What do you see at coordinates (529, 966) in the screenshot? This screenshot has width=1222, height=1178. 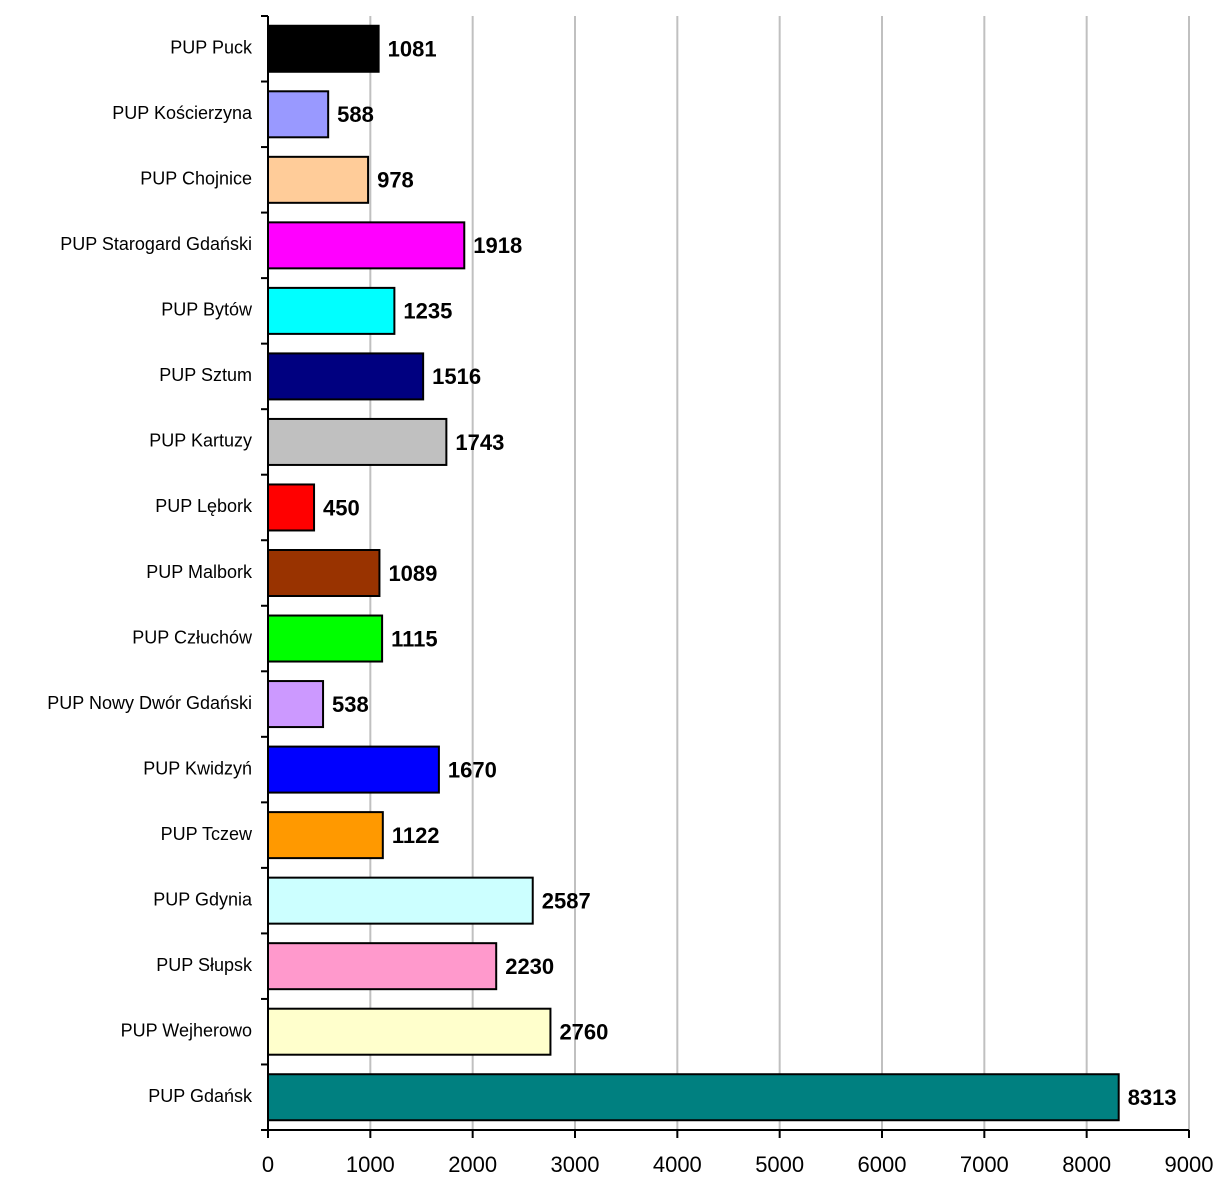 I see `value-label: 2230` at bounding box center [529, 966].